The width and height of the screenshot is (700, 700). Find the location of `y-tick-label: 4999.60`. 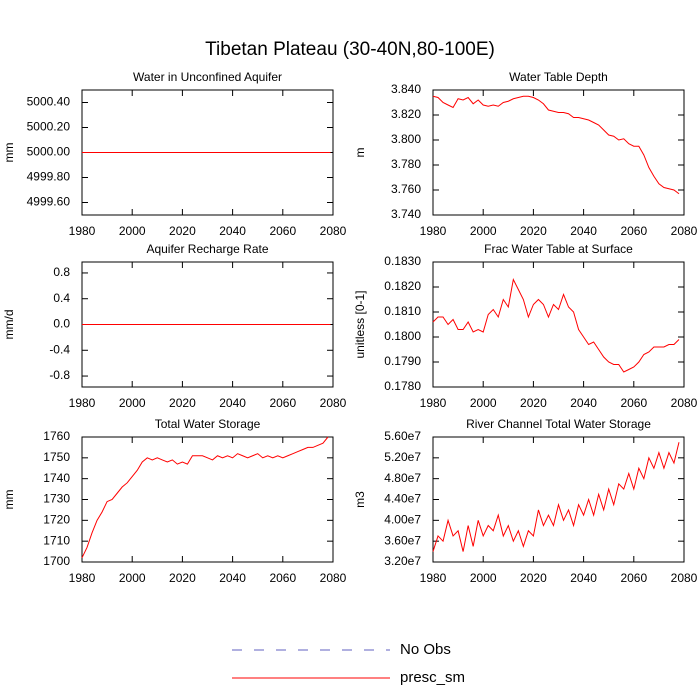

y-tick-label: 4999.60 is located at coordinates (49, 202).